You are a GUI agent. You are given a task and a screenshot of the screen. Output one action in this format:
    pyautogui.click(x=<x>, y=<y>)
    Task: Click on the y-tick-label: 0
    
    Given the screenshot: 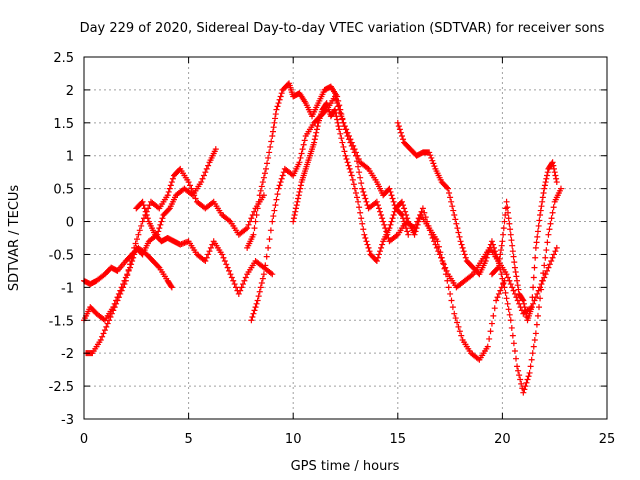 What is the action you would take?
    pyautogui.click(x=70, y=223)
    